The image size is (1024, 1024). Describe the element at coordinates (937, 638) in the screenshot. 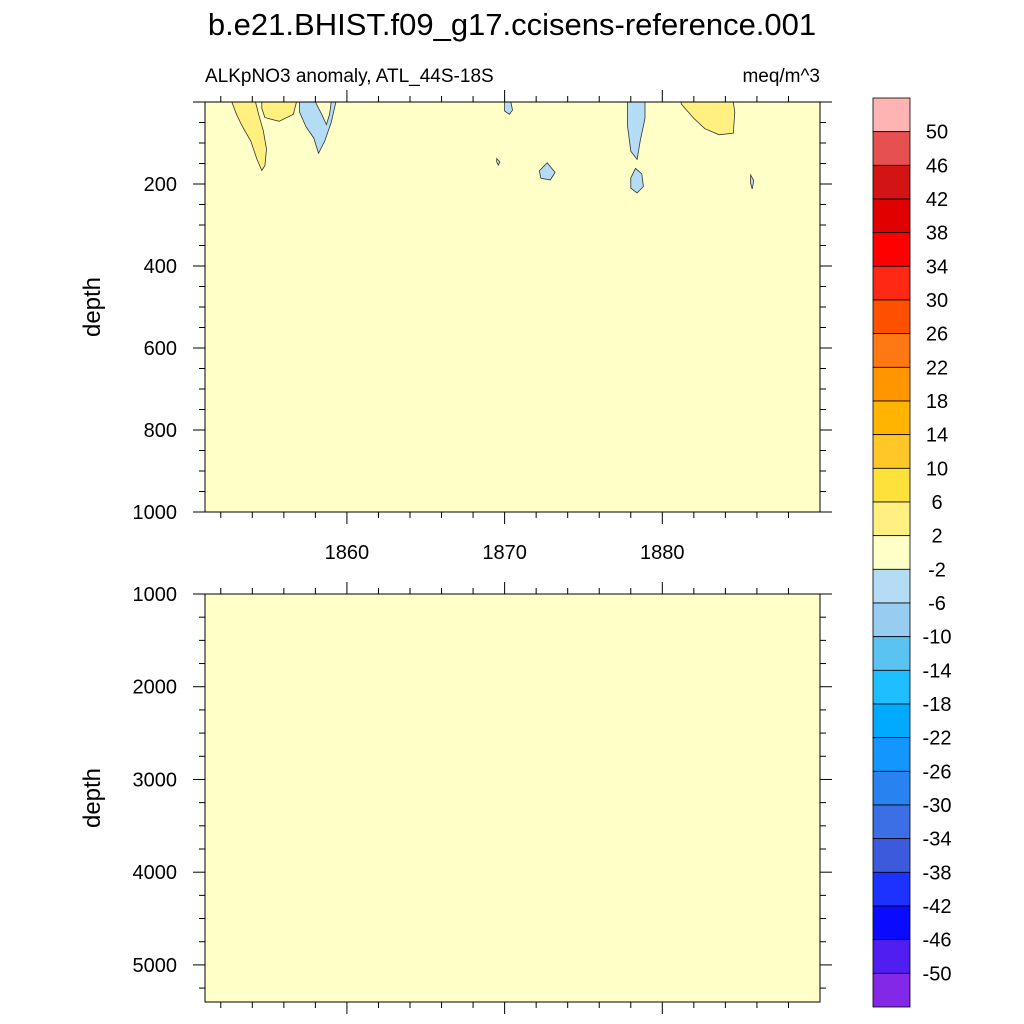

I see `colorbar-label: -10` at that location.